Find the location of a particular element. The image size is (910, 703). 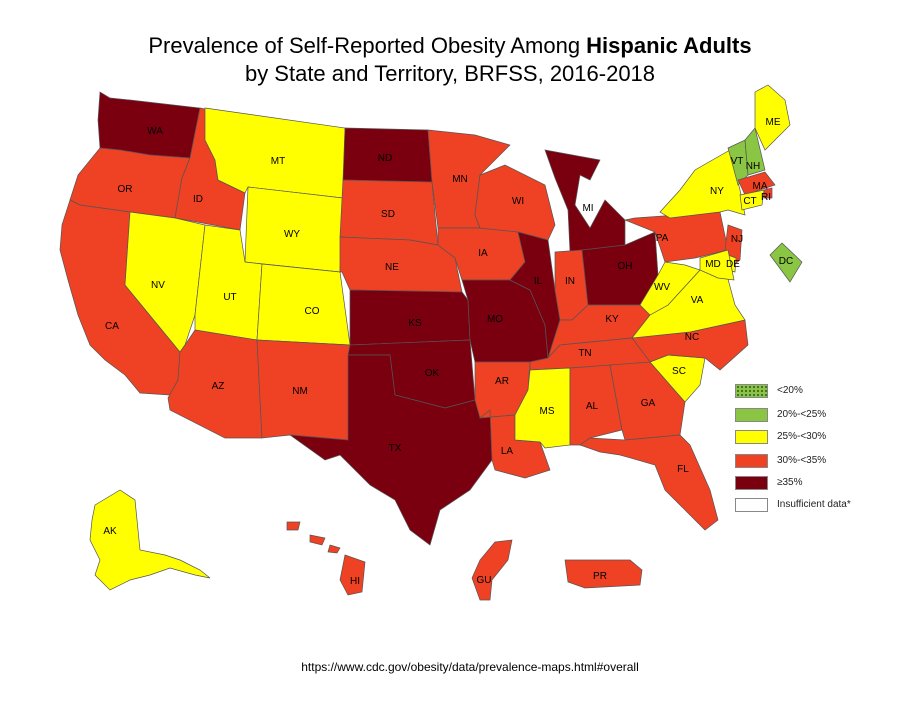

state-label-ny: NY is located at coordinates (717, 191).